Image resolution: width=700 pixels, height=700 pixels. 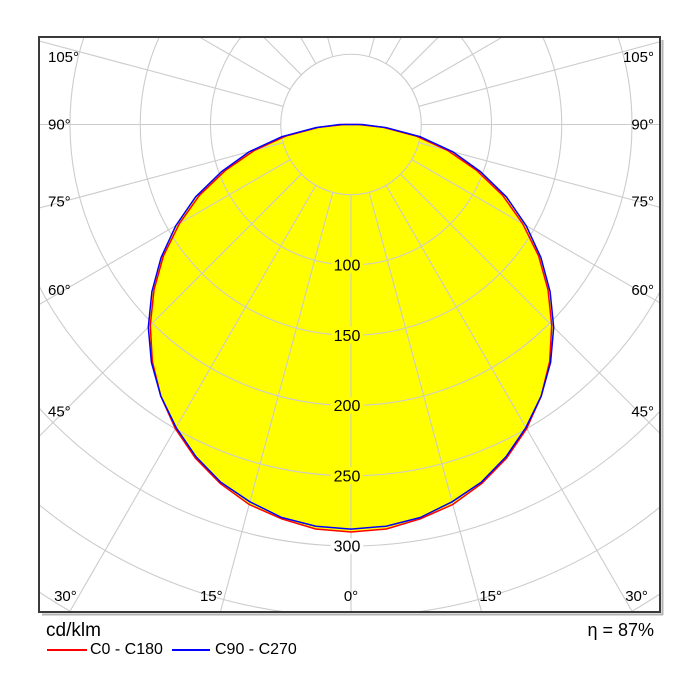 I want to click on legend-line-c0-c180, so click(x=67, y=650).